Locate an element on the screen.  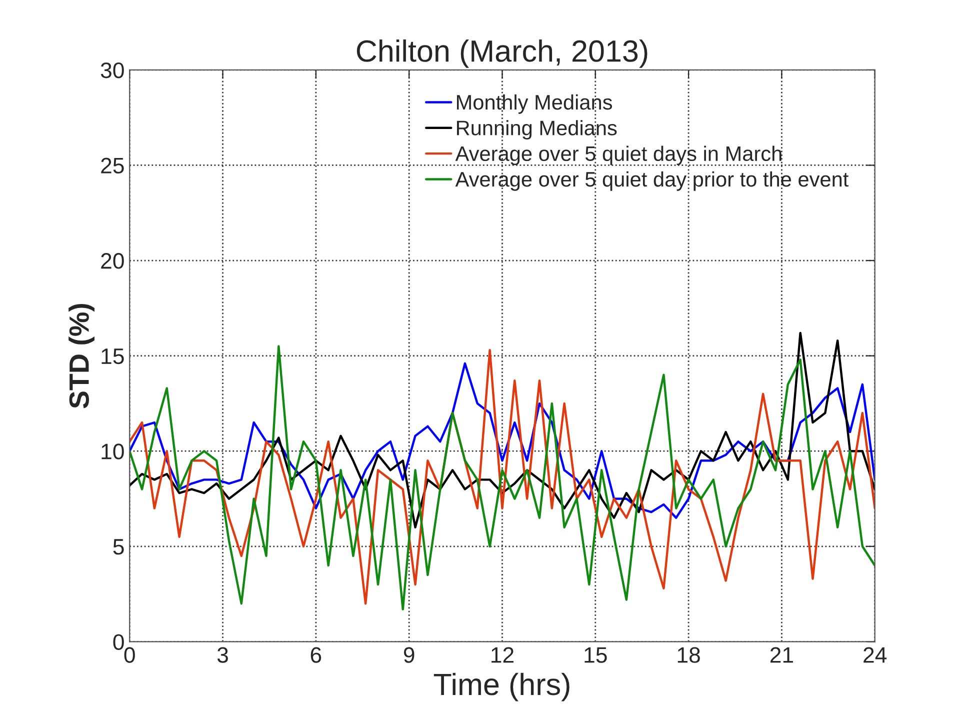
y-axis-title: STD (%) is located at coordinates (81, 356).